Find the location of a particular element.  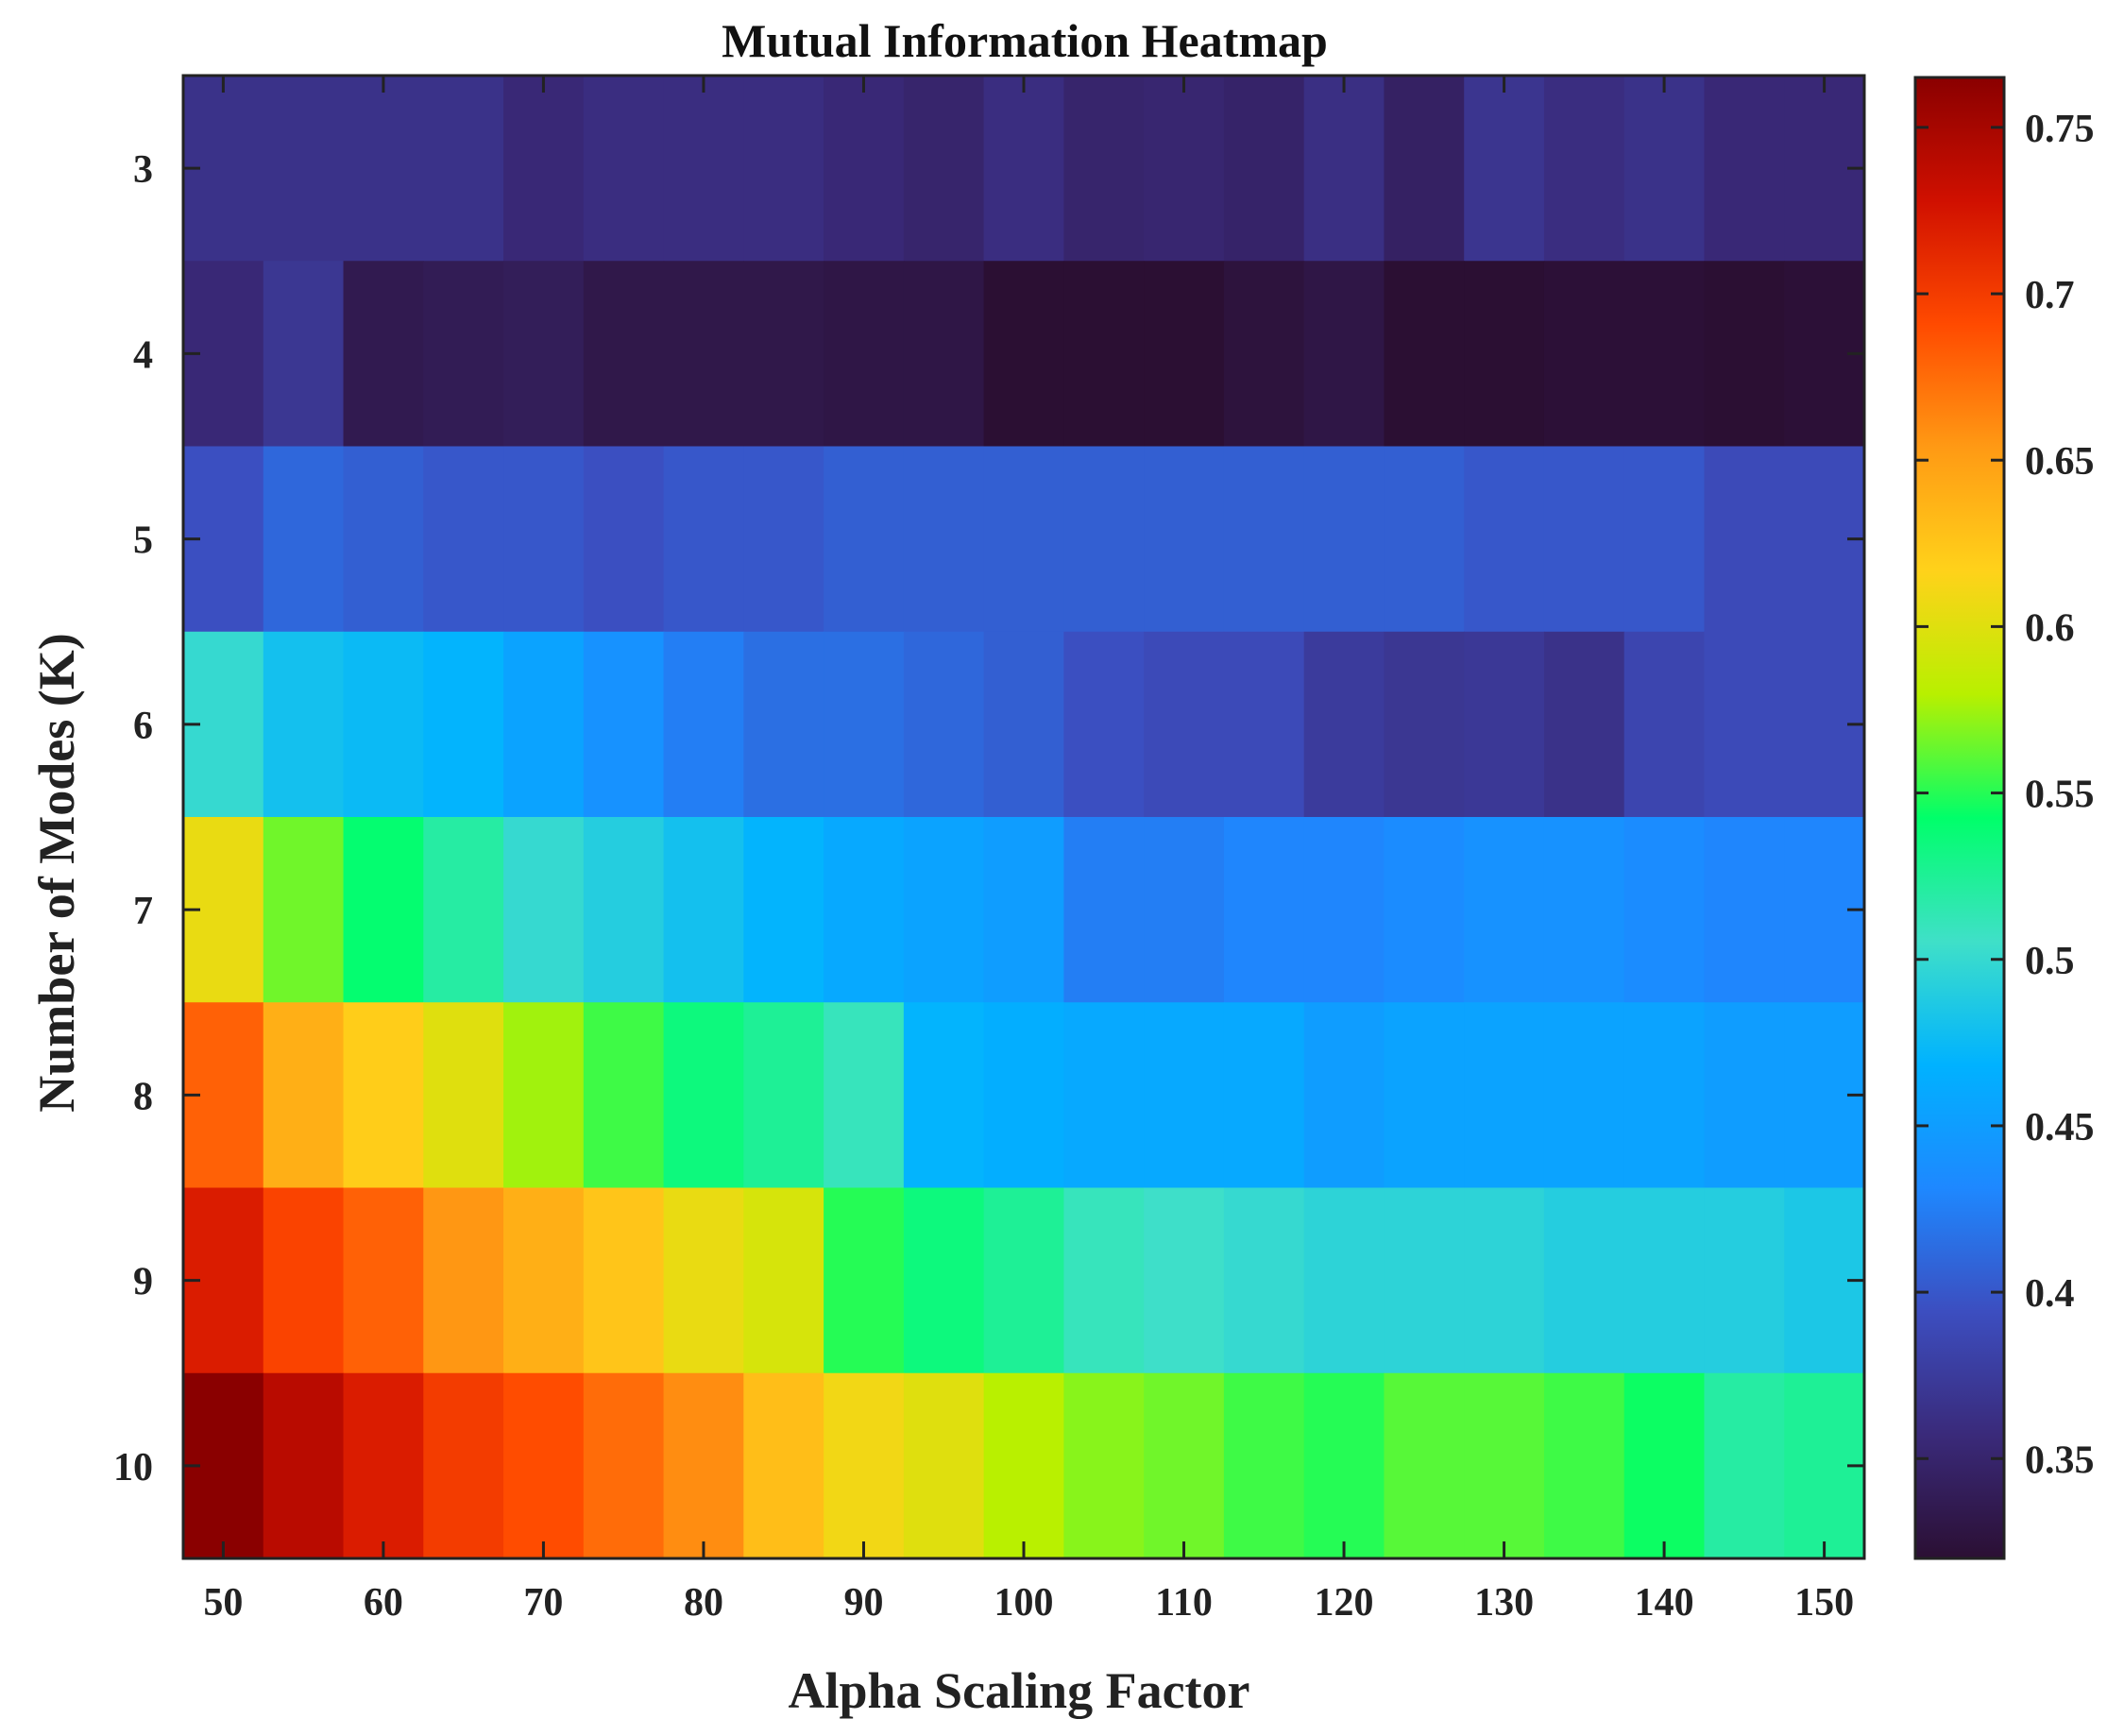

x-tick-label: 100 is located at coordinates (1024, 1603).